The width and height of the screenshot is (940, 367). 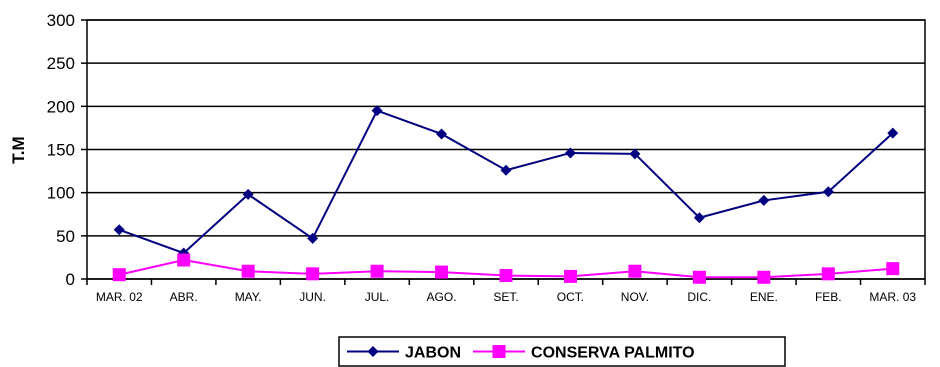 I want to click on x-tick-label: NOV., so click(x=635, y=297).